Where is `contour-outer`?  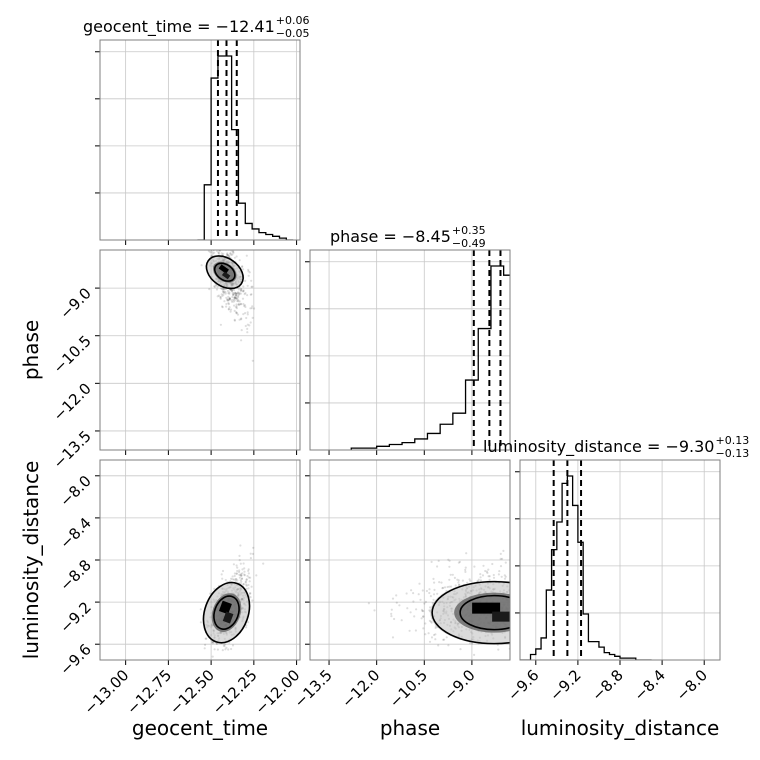
contour-outer is located at coordinates (224, 272).